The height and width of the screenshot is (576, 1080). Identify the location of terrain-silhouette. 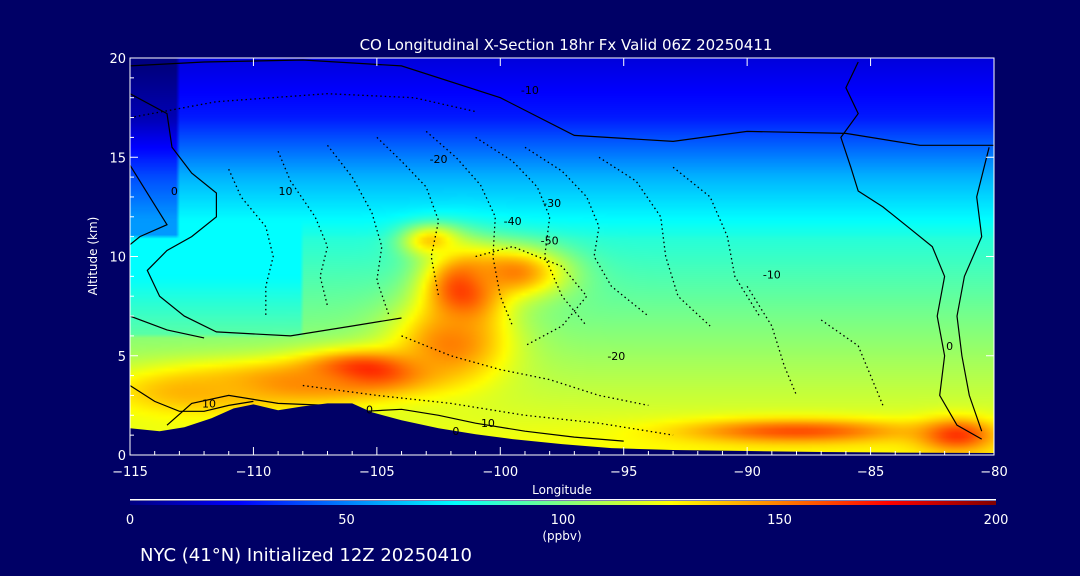
(562, 429).